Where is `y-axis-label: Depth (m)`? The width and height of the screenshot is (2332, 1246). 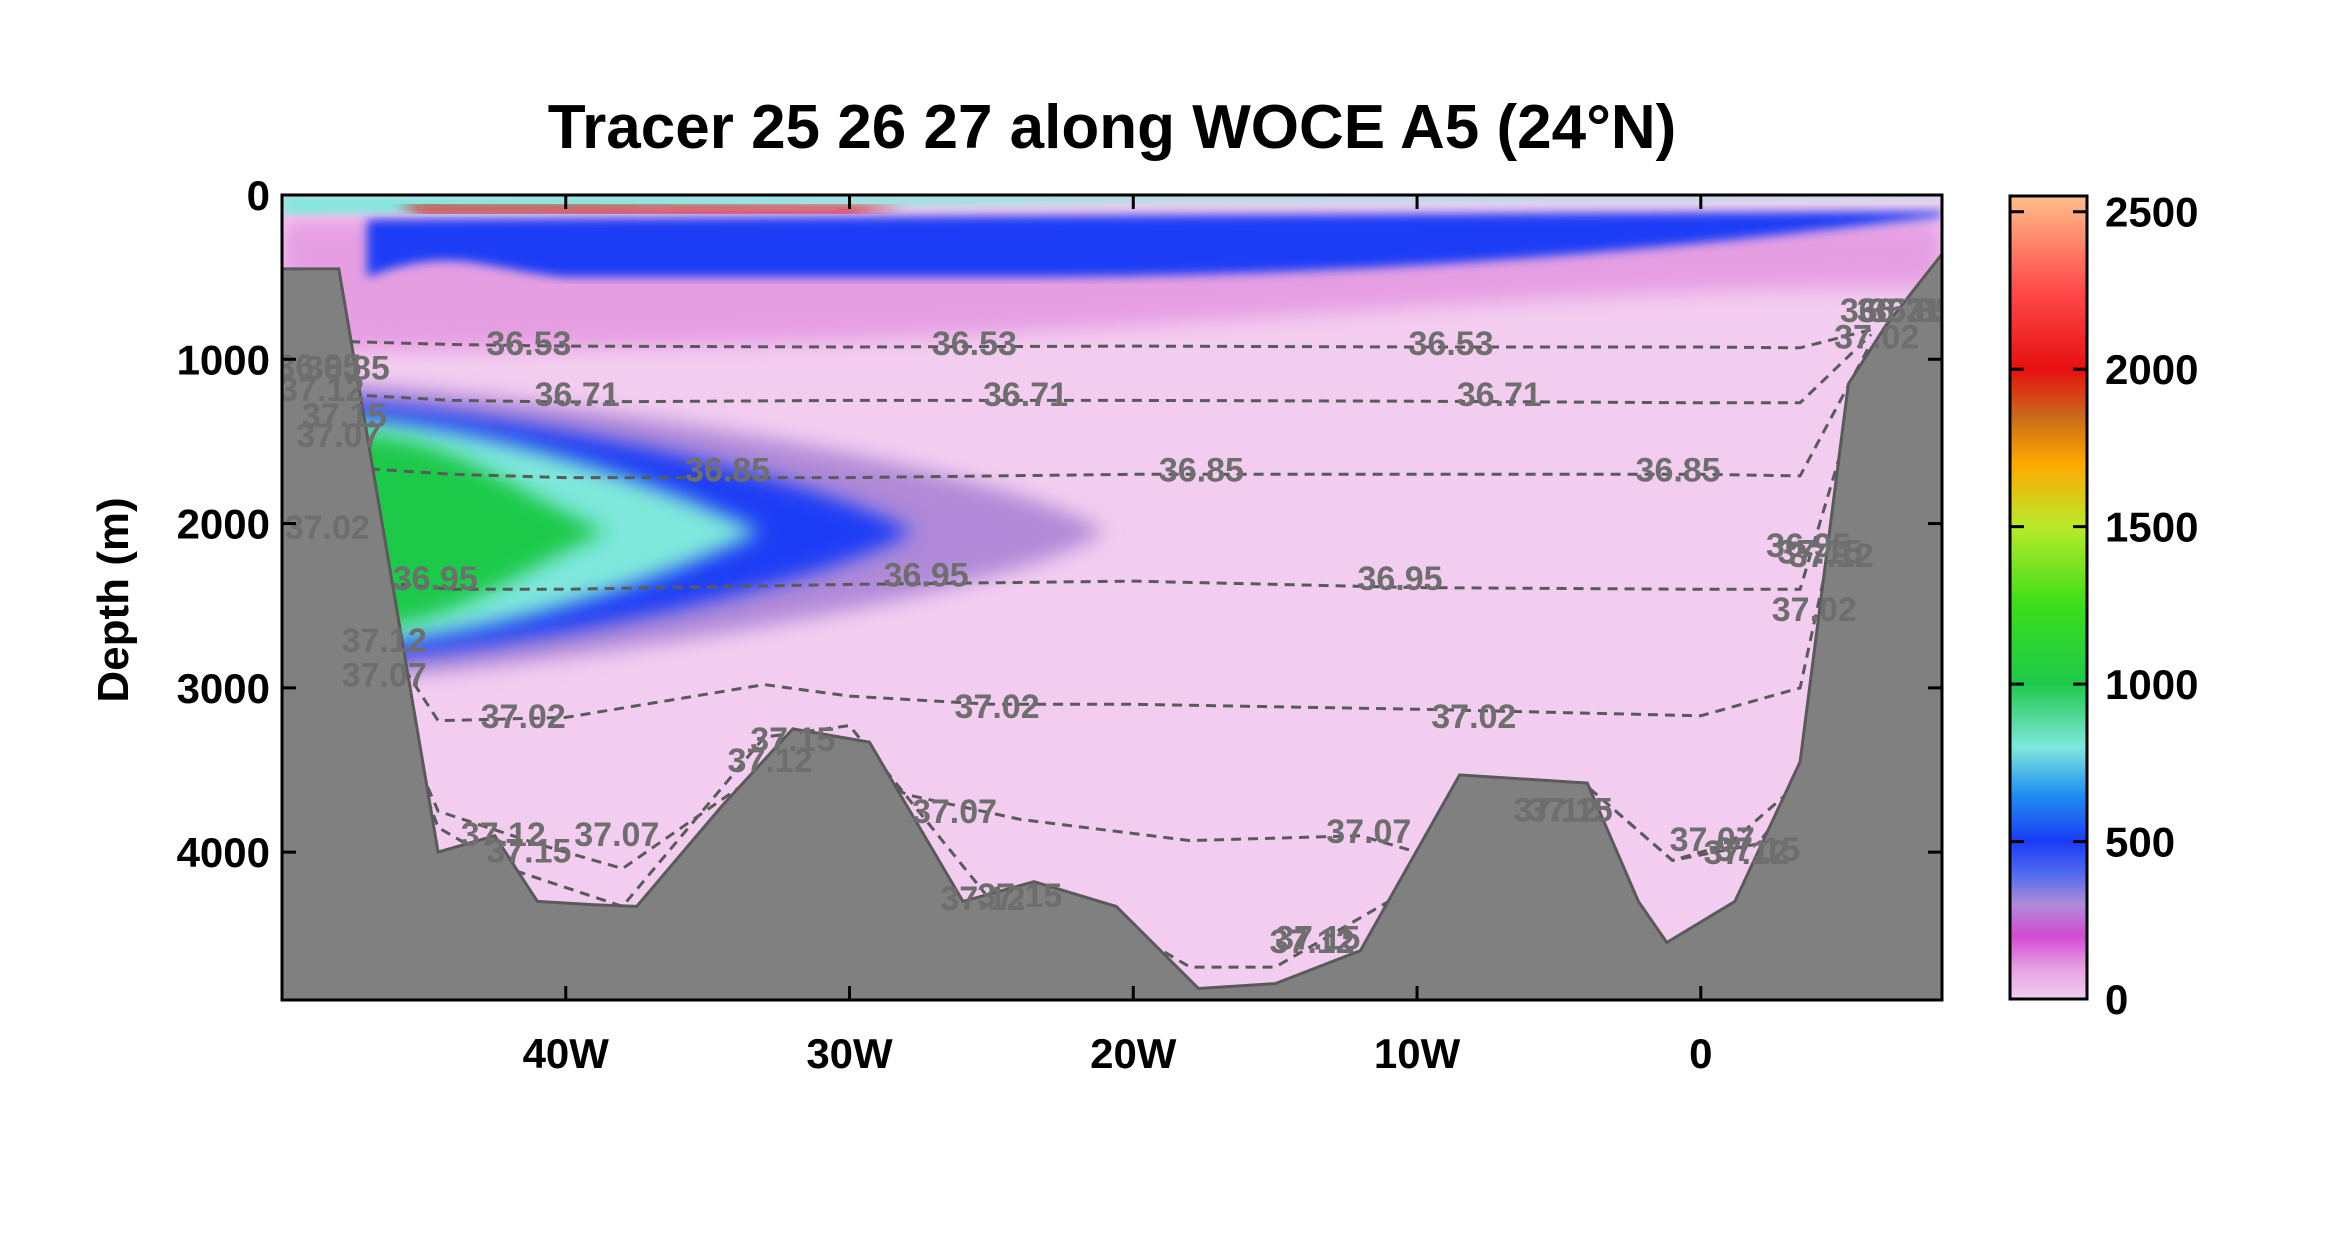
y-axis-label: Depth (m) is located at coordinates (113, 599).